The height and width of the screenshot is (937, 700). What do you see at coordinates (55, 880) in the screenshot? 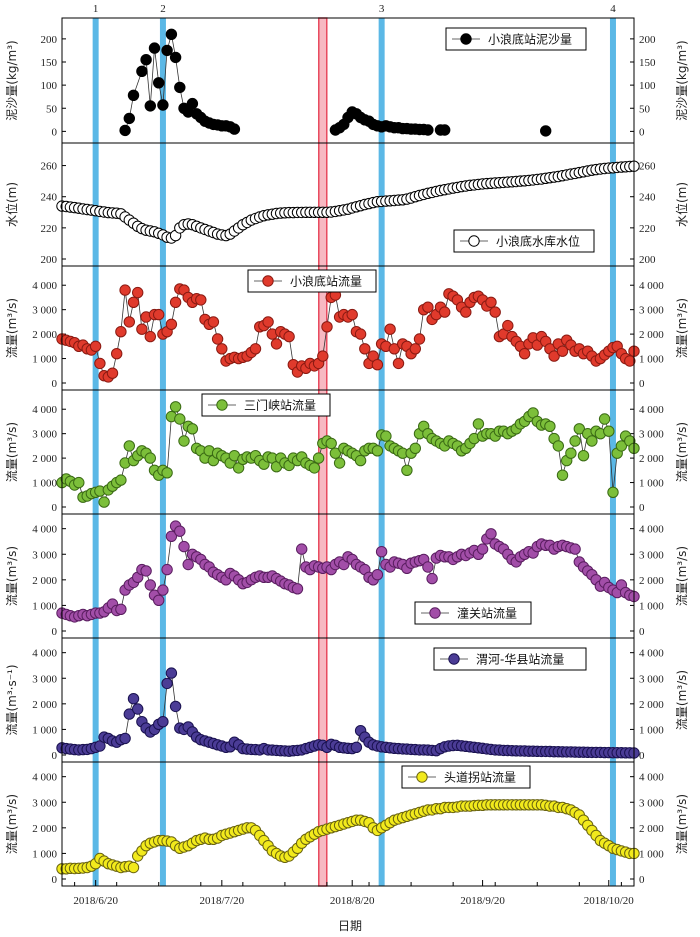
I see `y-tick-label-left: 0` at bounding box center [55, 880].